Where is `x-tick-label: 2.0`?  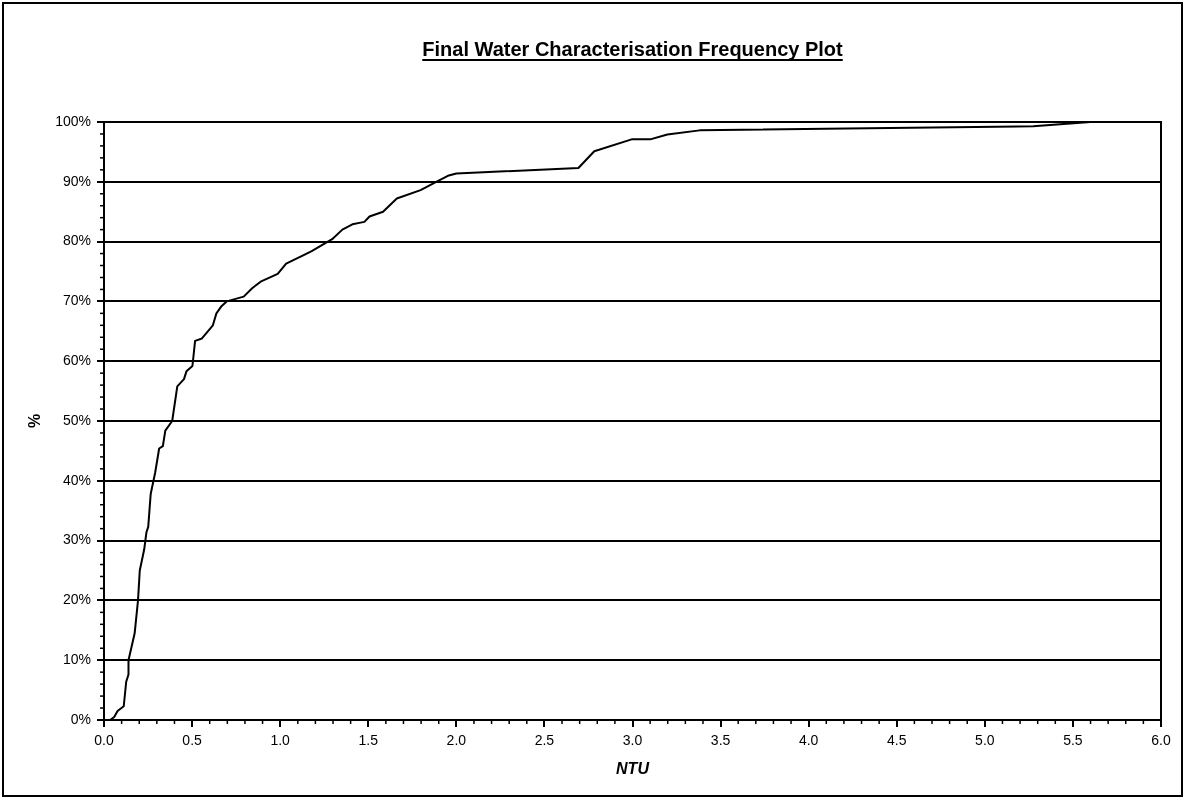 x-tick-label: 2.0 is located at coordinates (456, 740).